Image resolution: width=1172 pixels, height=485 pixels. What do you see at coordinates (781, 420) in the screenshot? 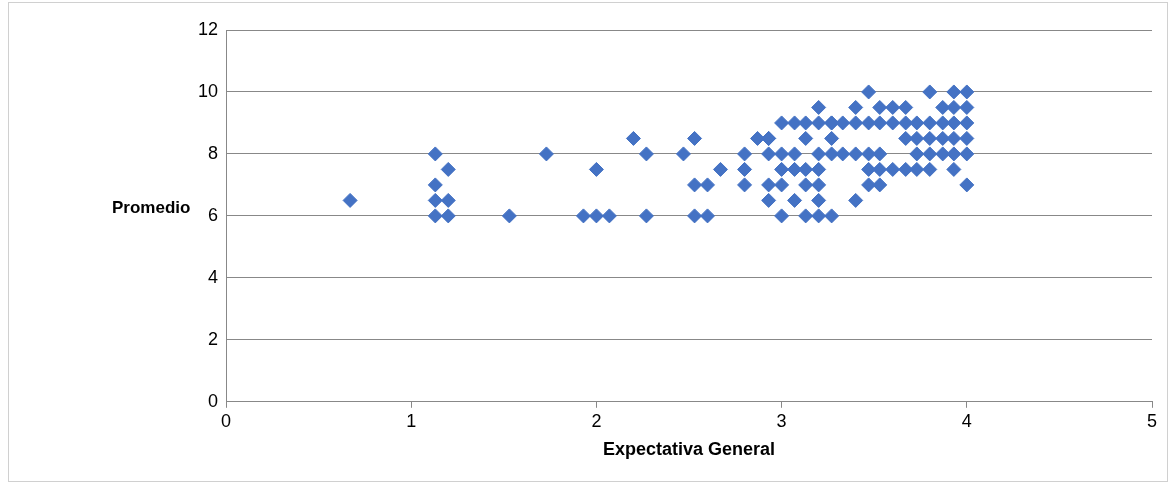
I see `x-tick-label: 3` at bounding box center [781, 420].